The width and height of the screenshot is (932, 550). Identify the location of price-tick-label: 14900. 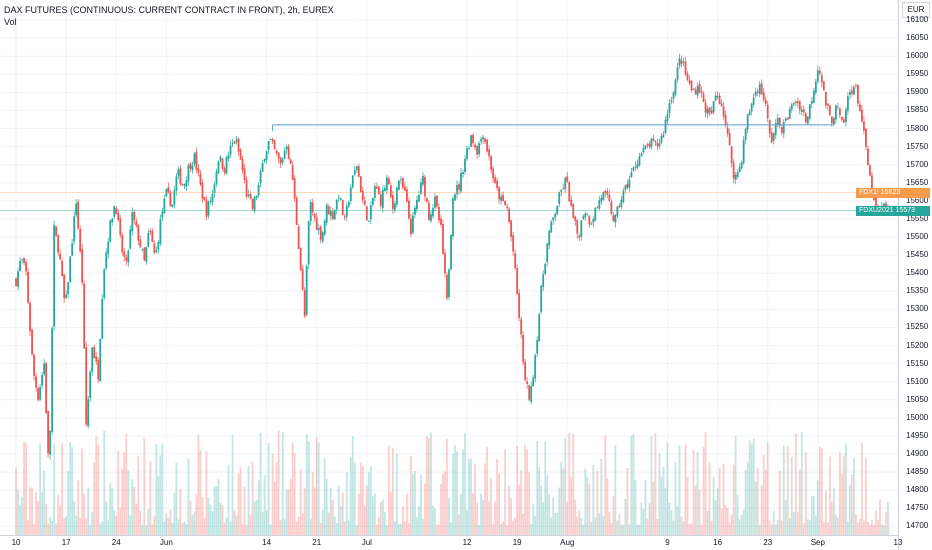
(917, 454).